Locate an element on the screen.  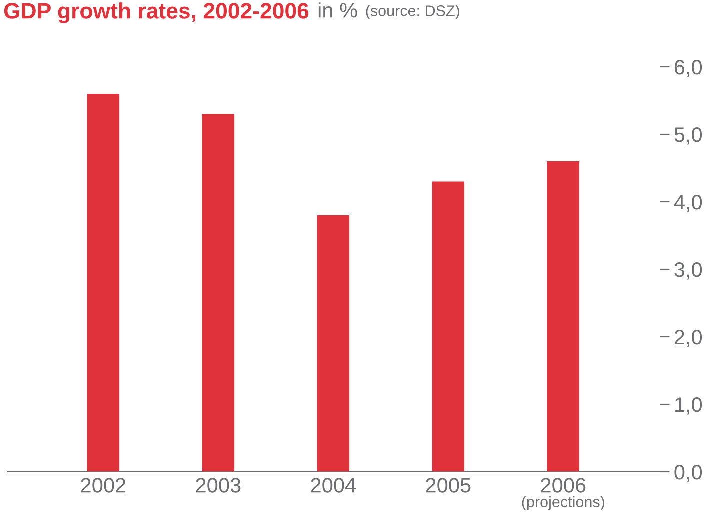
y-tick-label: 4,0 is located at coordinates (688, 203).